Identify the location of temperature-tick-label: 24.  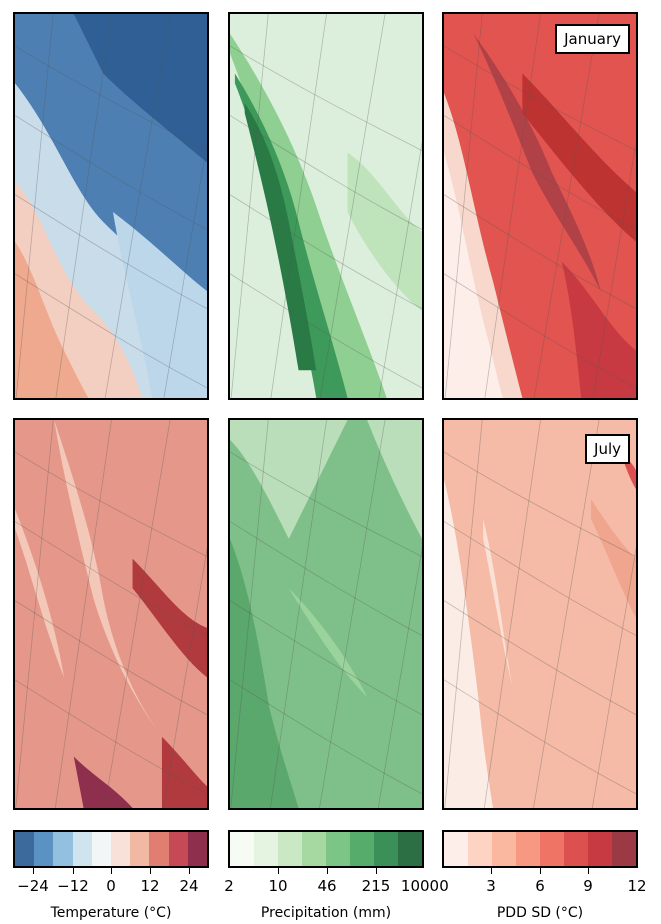
(189, 886).